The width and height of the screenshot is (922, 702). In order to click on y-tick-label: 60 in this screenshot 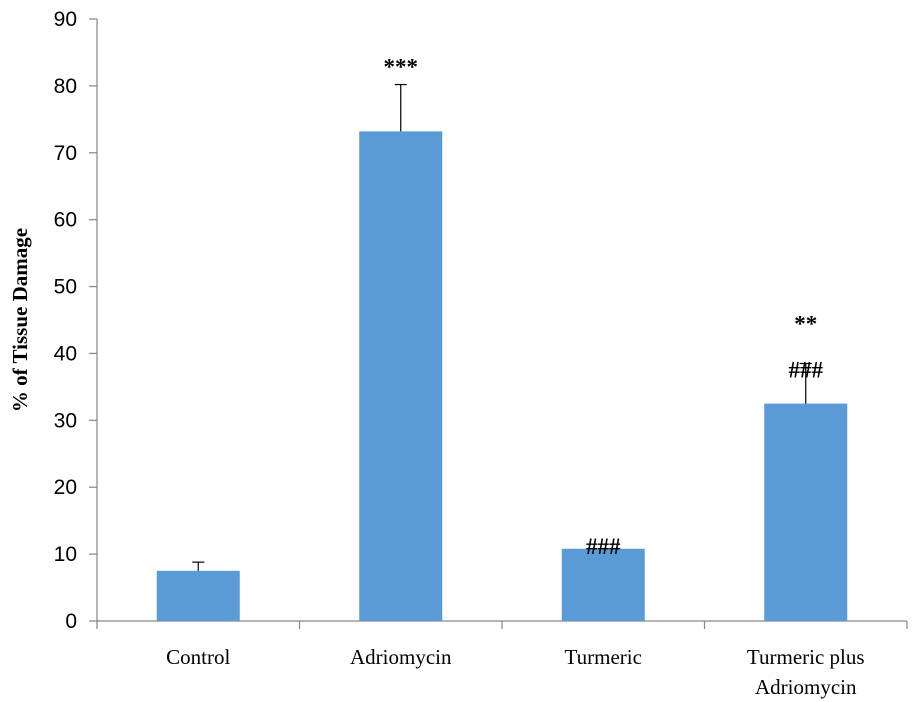, I will do `click(65, 220)`.